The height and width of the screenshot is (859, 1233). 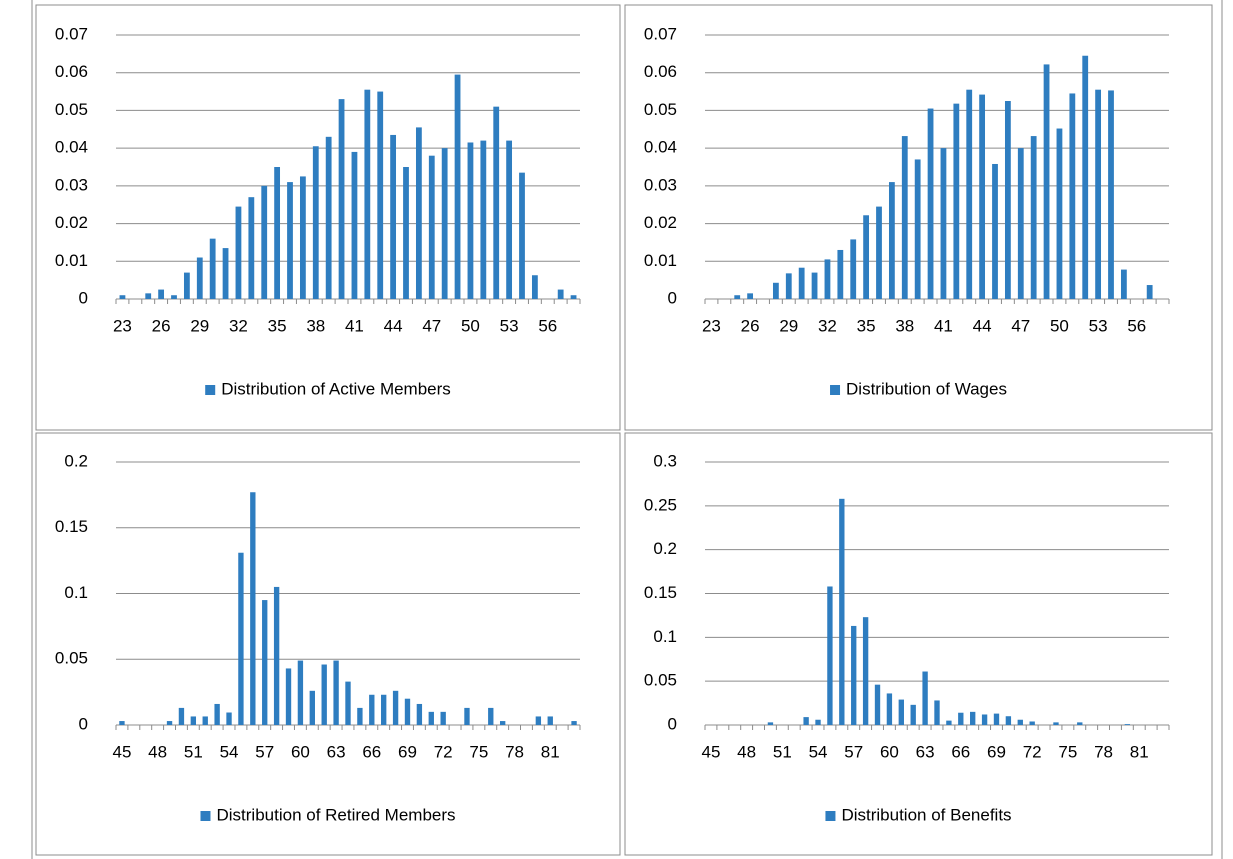 What do you see at coordinates (960, 751) in the screenshot?
I see `x-tick-label: 66` at bounding box center [960, 751].